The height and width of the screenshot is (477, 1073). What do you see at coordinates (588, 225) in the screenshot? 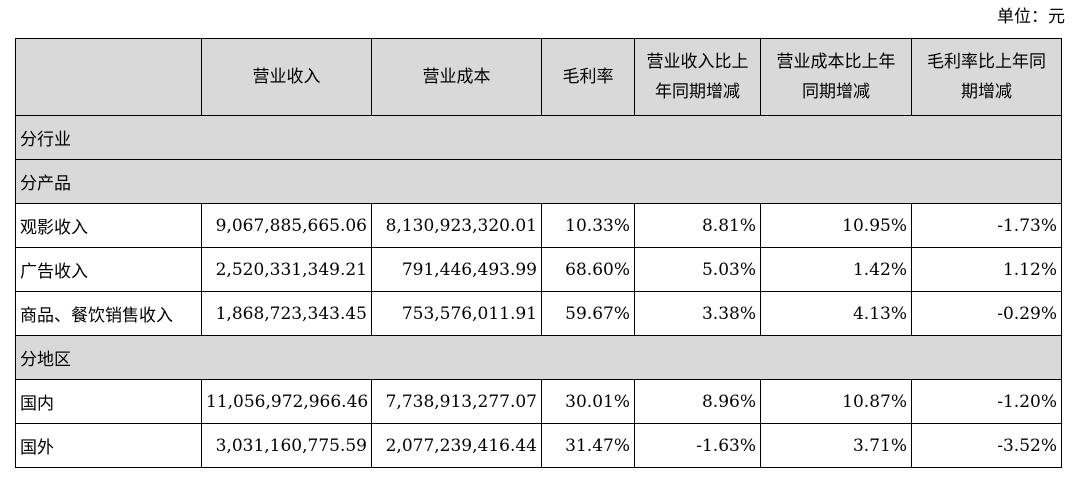
I see `cell-margin: 10.33%` at bounding box center [588, 225].